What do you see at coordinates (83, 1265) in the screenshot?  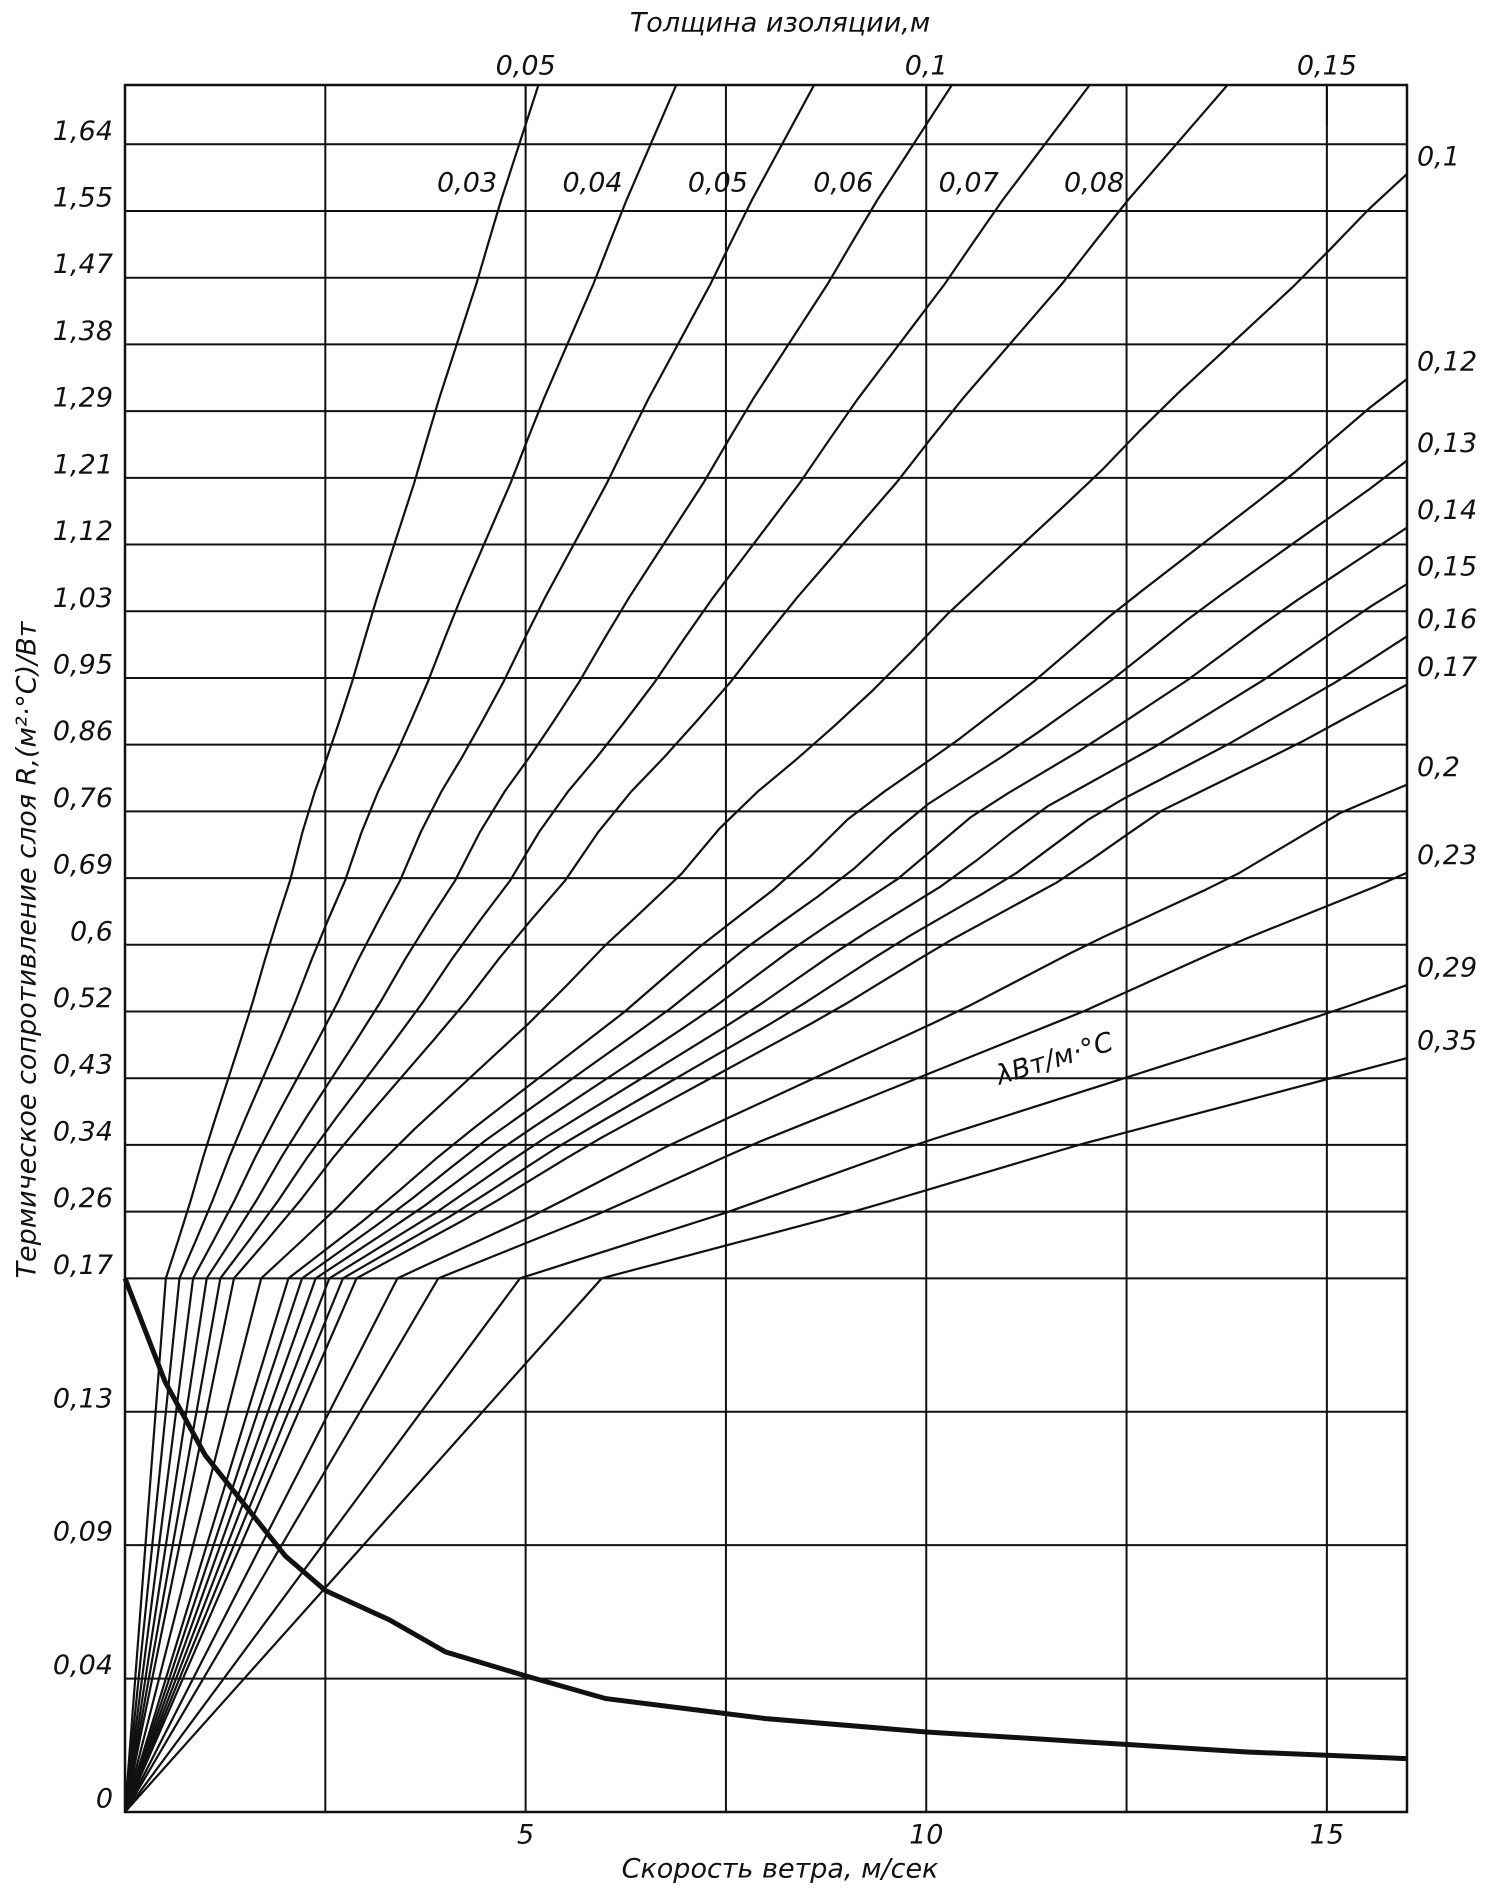 I see `y-tick-label: 0,17` at bounding box center [83, 1265].